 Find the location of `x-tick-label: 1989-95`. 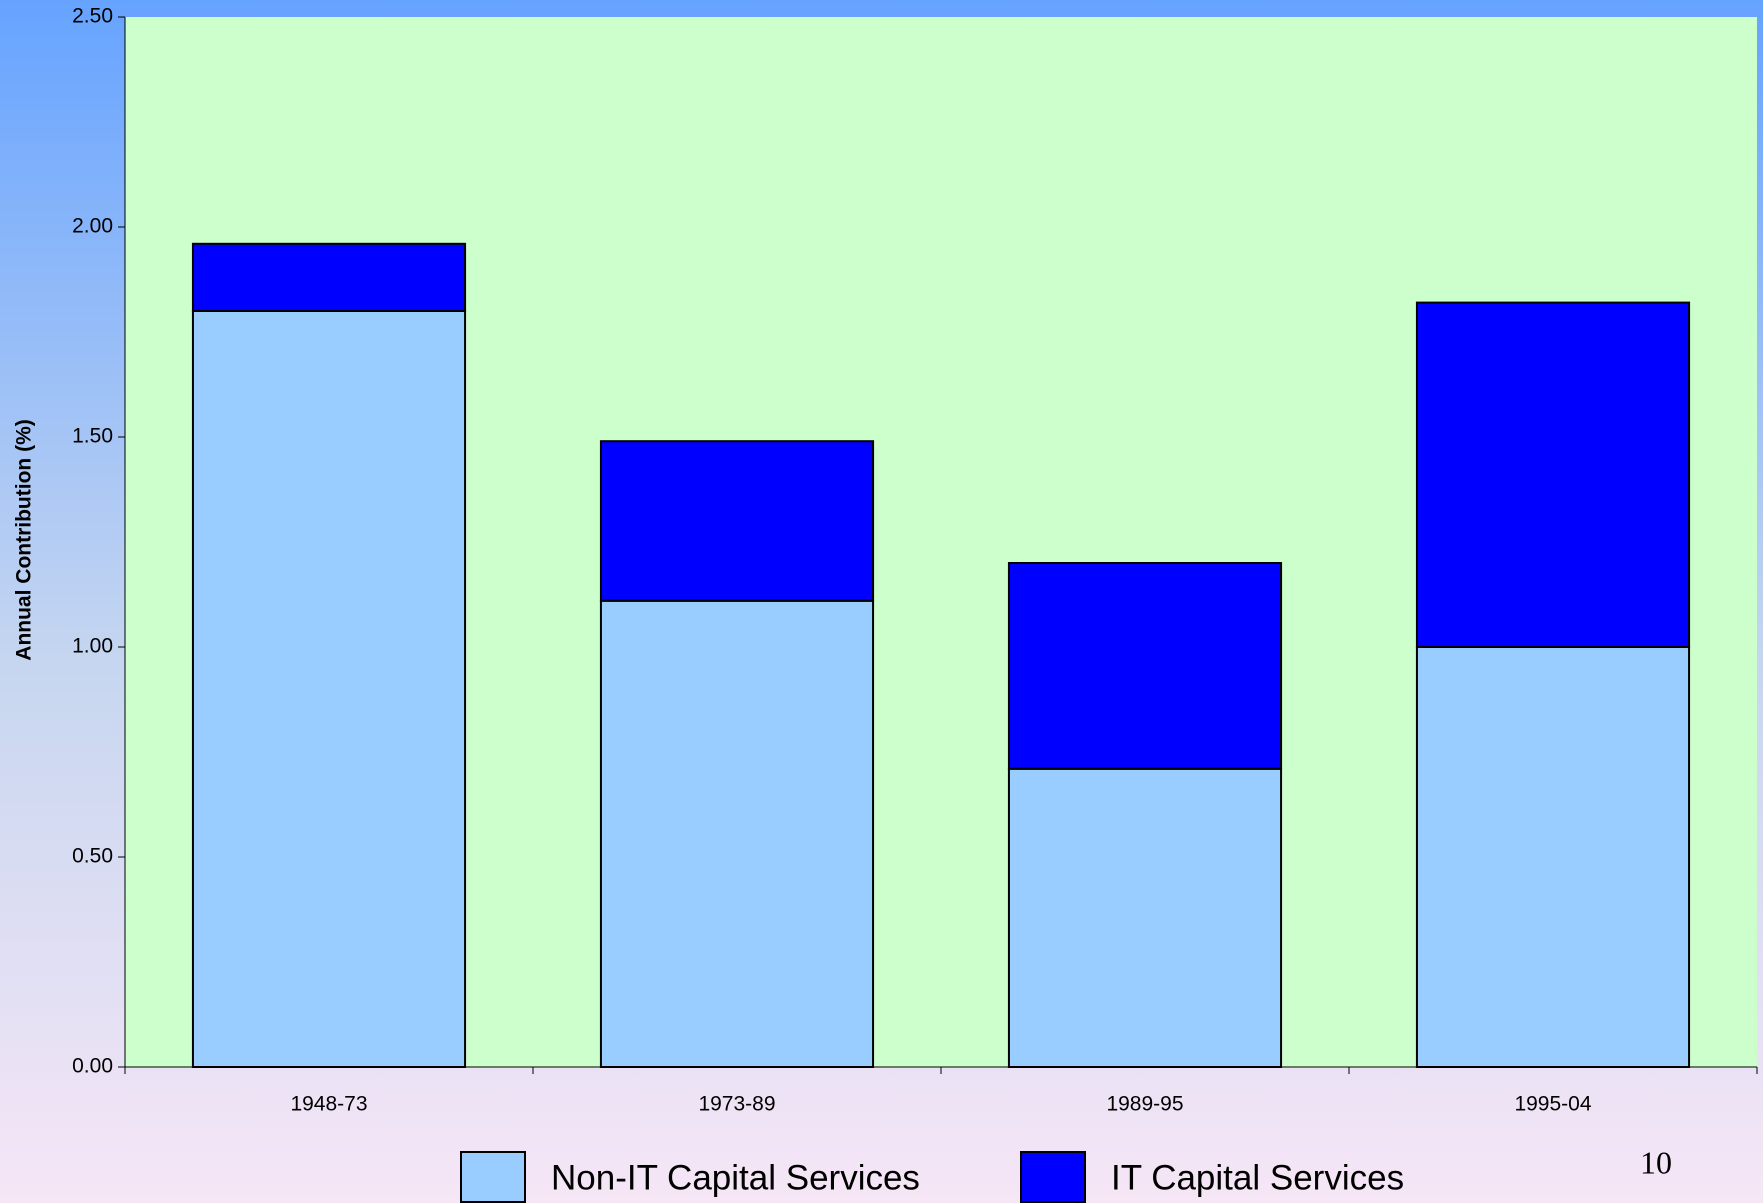

x-tick-label: 1989-95 is located at coordinates (1144, 1104).